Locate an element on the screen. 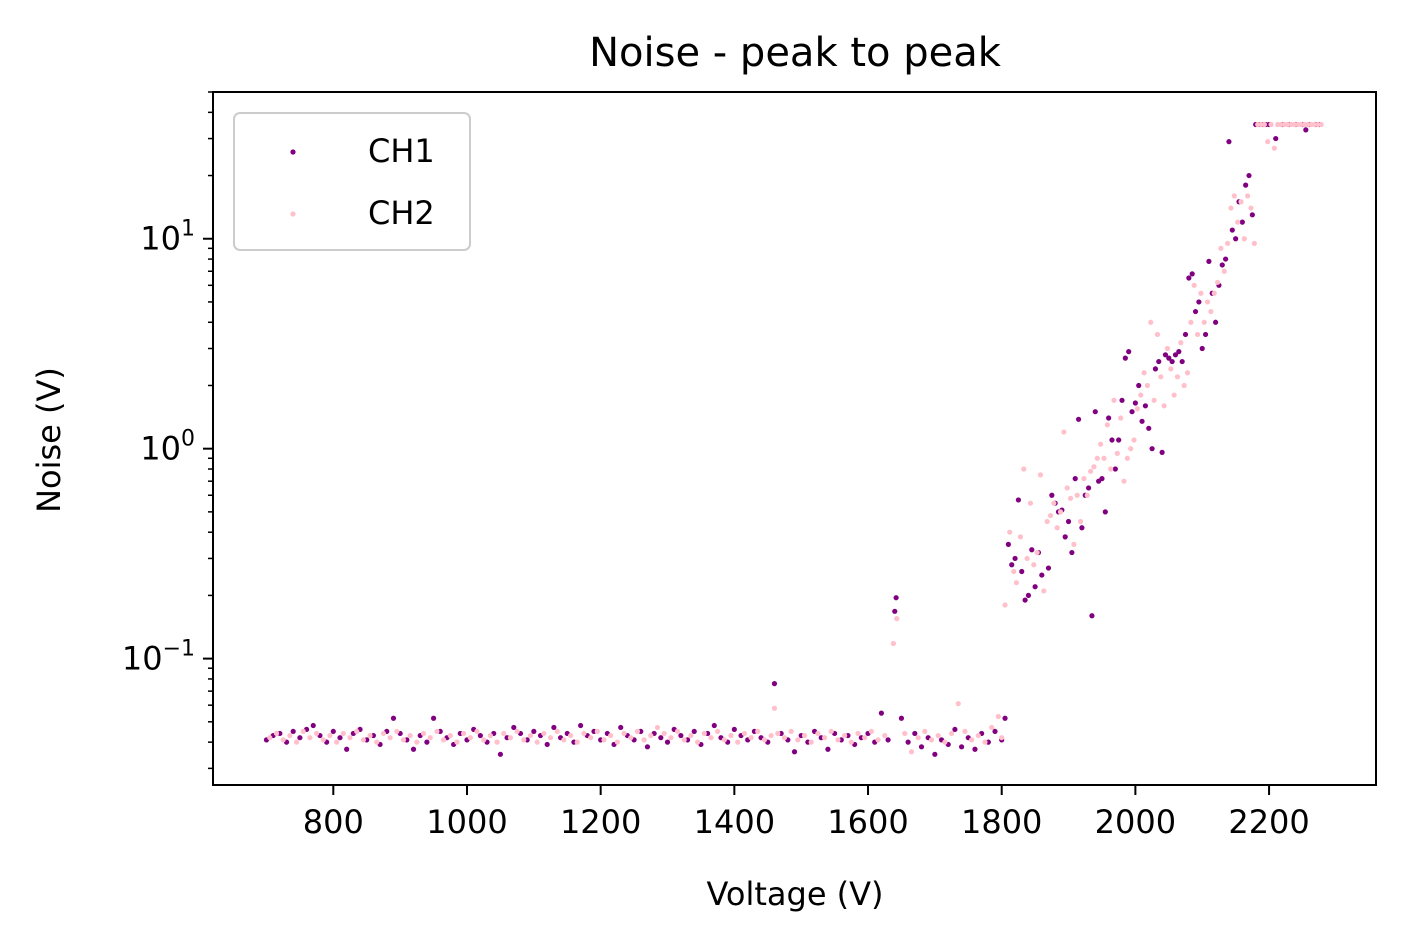  legend-marker-ch1 is located at coordinates (293, 152).